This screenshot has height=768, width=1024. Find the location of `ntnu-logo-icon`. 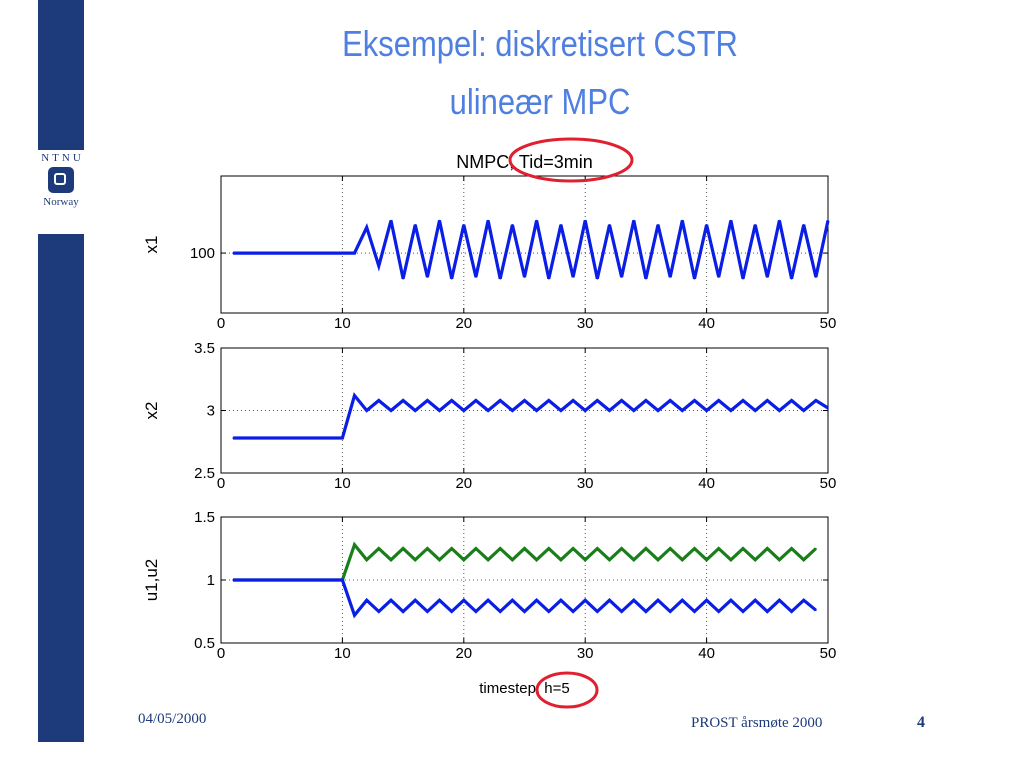

ntnu-logo-icon is located at coordinates (61, 180).